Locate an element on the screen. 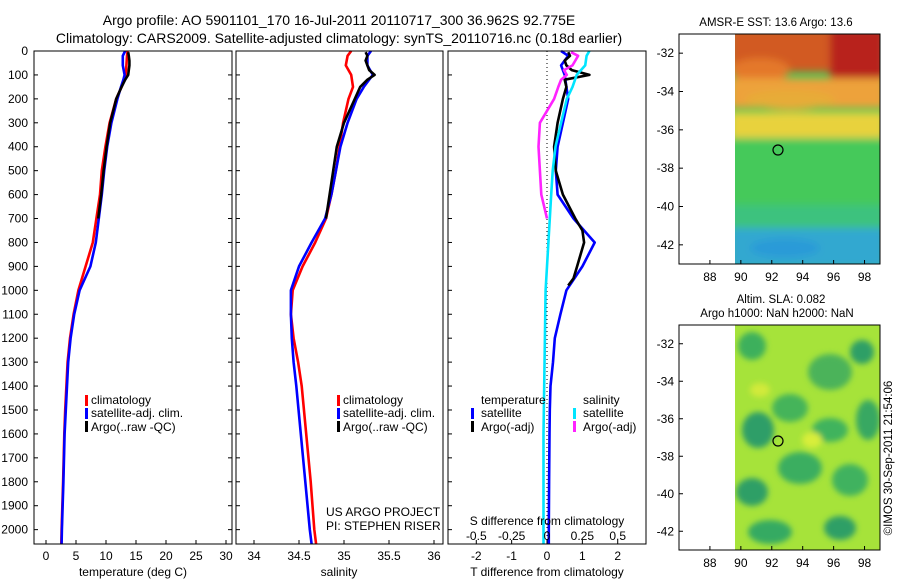 The height and width of the screenshot is (580, 900). legend-label-s-satellite: satellite is located at coordinates (603, 413).